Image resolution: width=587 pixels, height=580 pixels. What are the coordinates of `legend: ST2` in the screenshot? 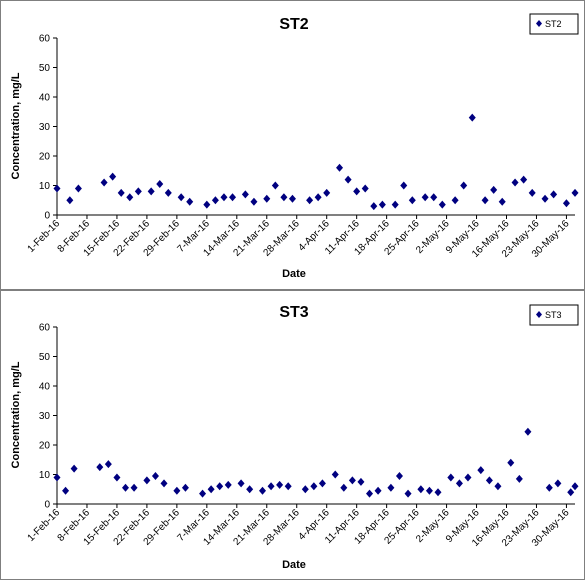 It's located at (554, 24).